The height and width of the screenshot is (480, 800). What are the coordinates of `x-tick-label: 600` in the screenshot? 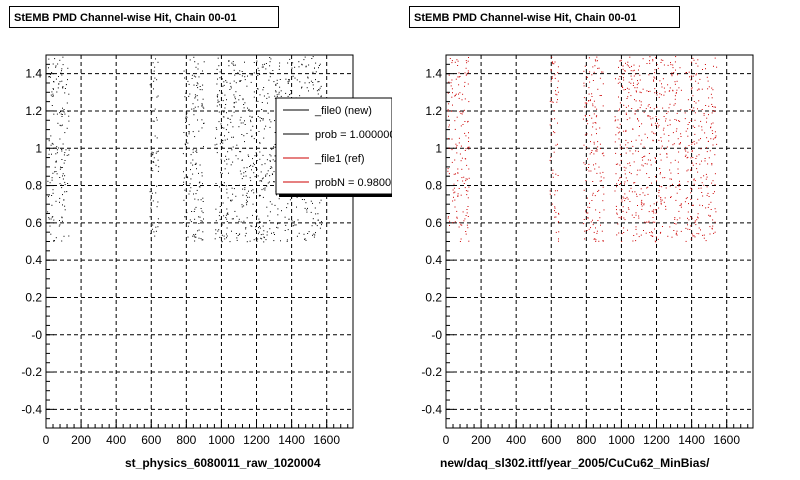 It's located at (551, 440).